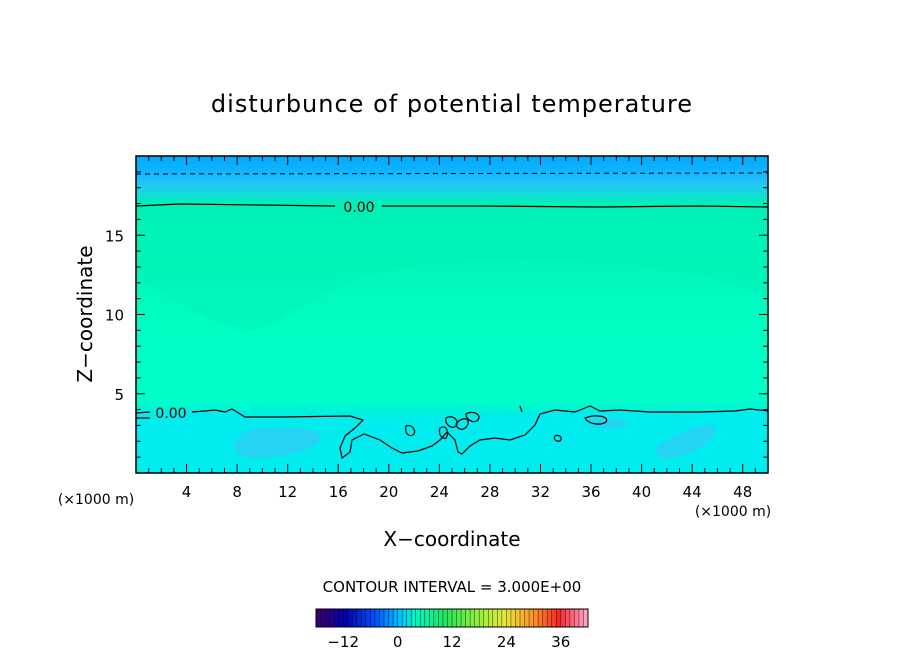  What do you see at coordinates (452, 205) in the screenshot?
I see `contour-upper-zero` at bounding box center [452, 205].